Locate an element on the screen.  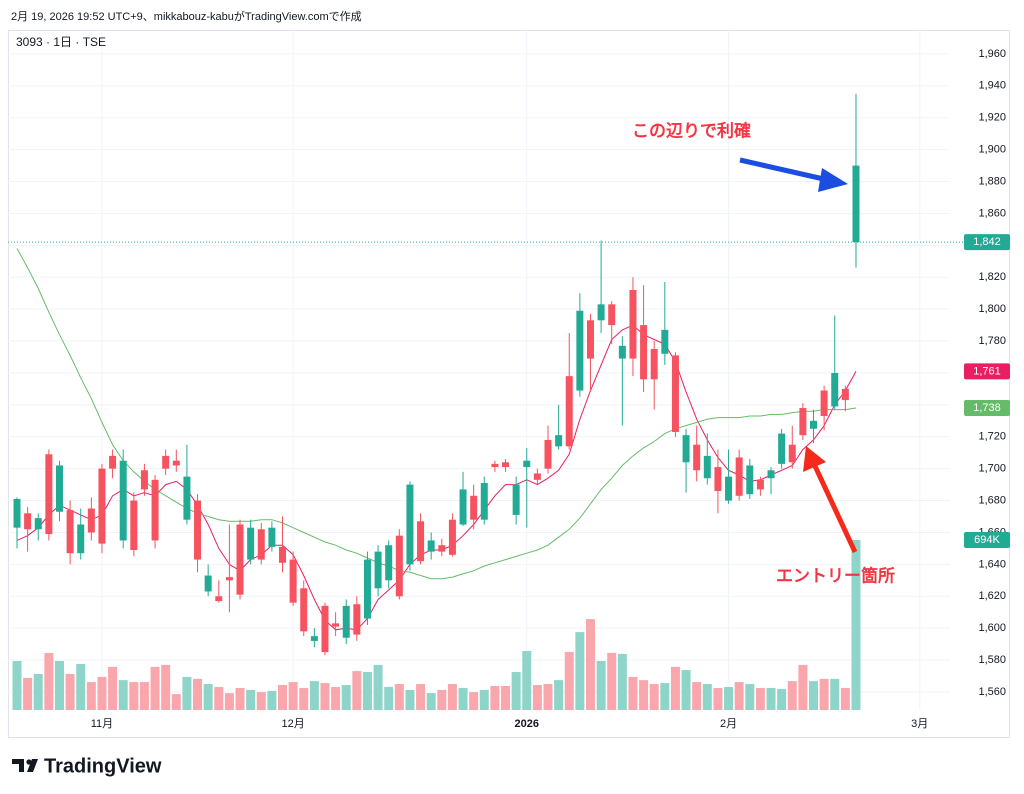
symbol-label: 3093 · 1日 · TSE is located at coordinates (61, 42).